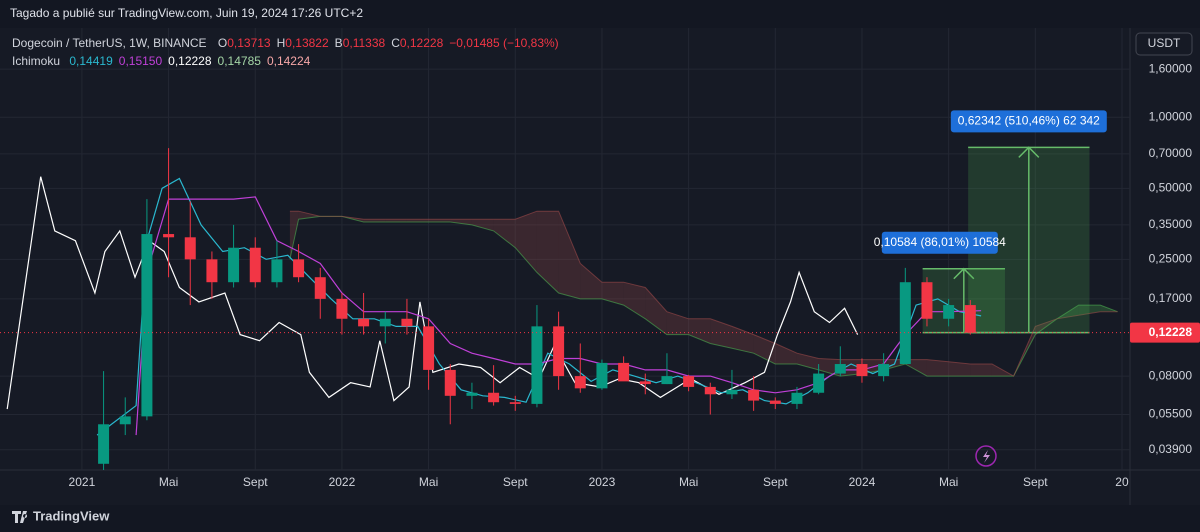 The width and height of the screenshot is (1200, 532). What do you see at coordinates (1171, 116) in the screenshot?
I see `y-tick-label: 1,00000` at bounding box center [1171, 116].